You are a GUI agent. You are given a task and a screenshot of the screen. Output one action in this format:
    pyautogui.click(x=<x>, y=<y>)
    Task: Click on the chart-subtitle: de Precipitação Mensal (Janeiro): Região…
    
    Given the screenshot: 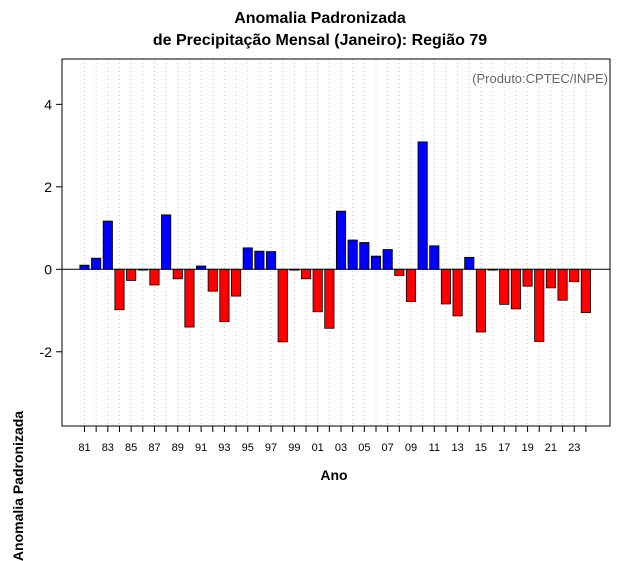 What is the action you would take?
    pyautogui.click(x=320, y=40)
    